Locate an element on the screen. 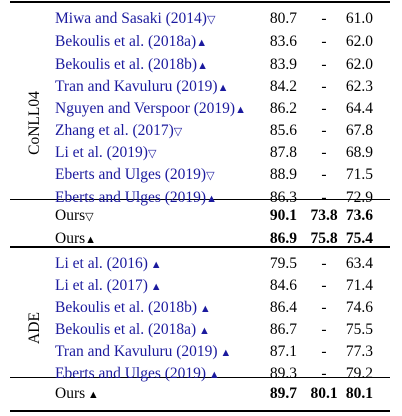 Image resolution: width=402 pixels, height=416 pixels. method-citation: Li et al. (2016) is located at coordinates (101, 263).